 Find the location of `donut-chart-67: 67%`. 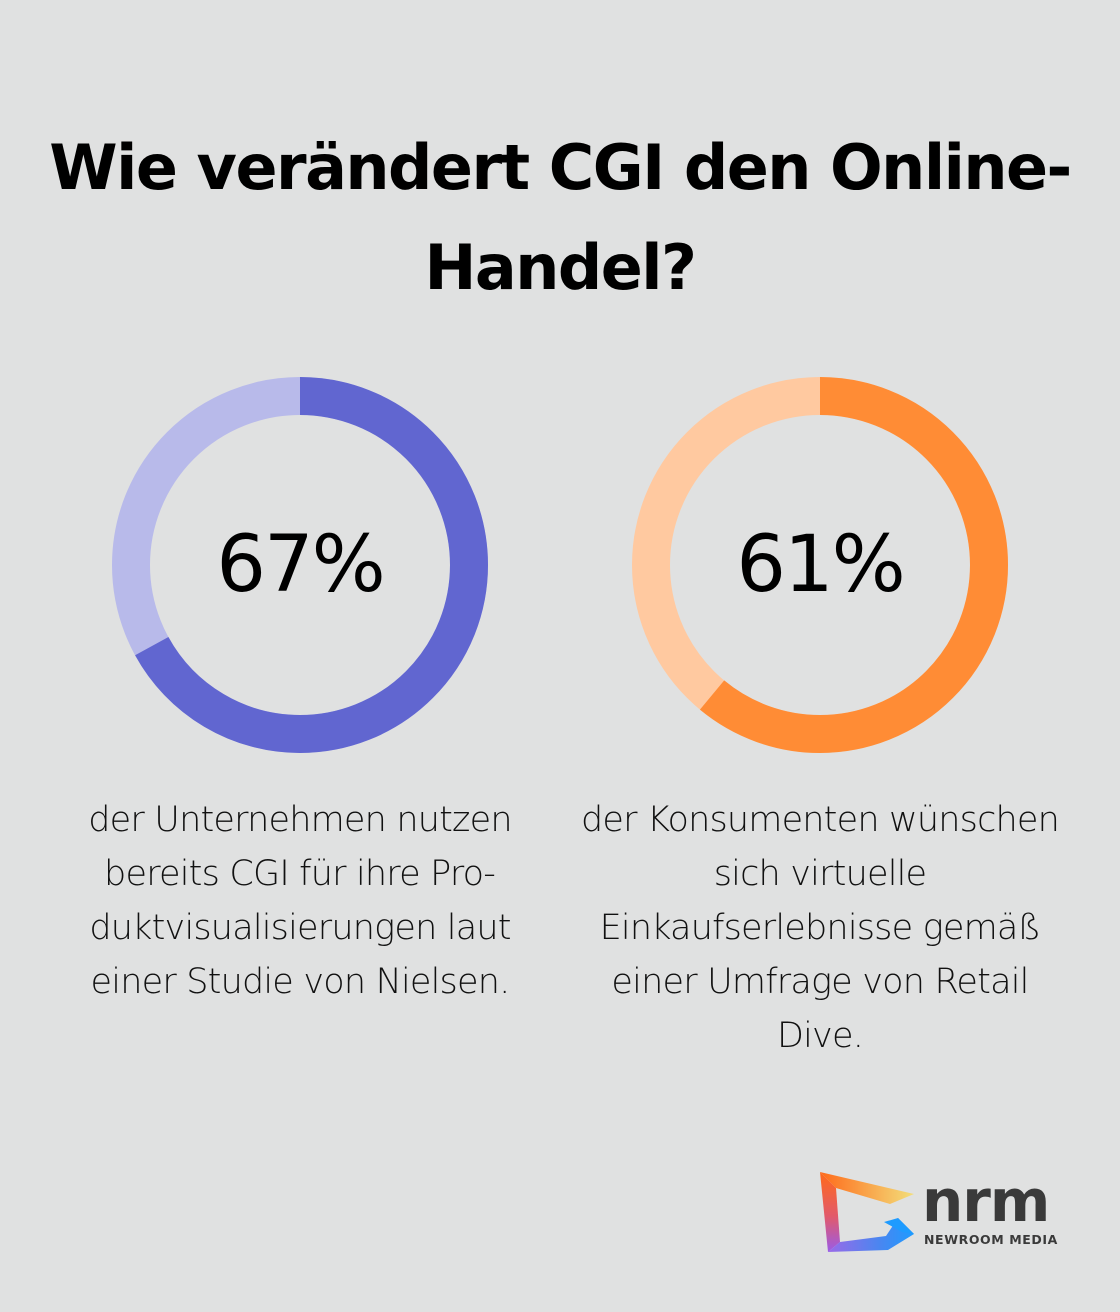

donut-chart-67: 67% is located at coordinates (300, 565).